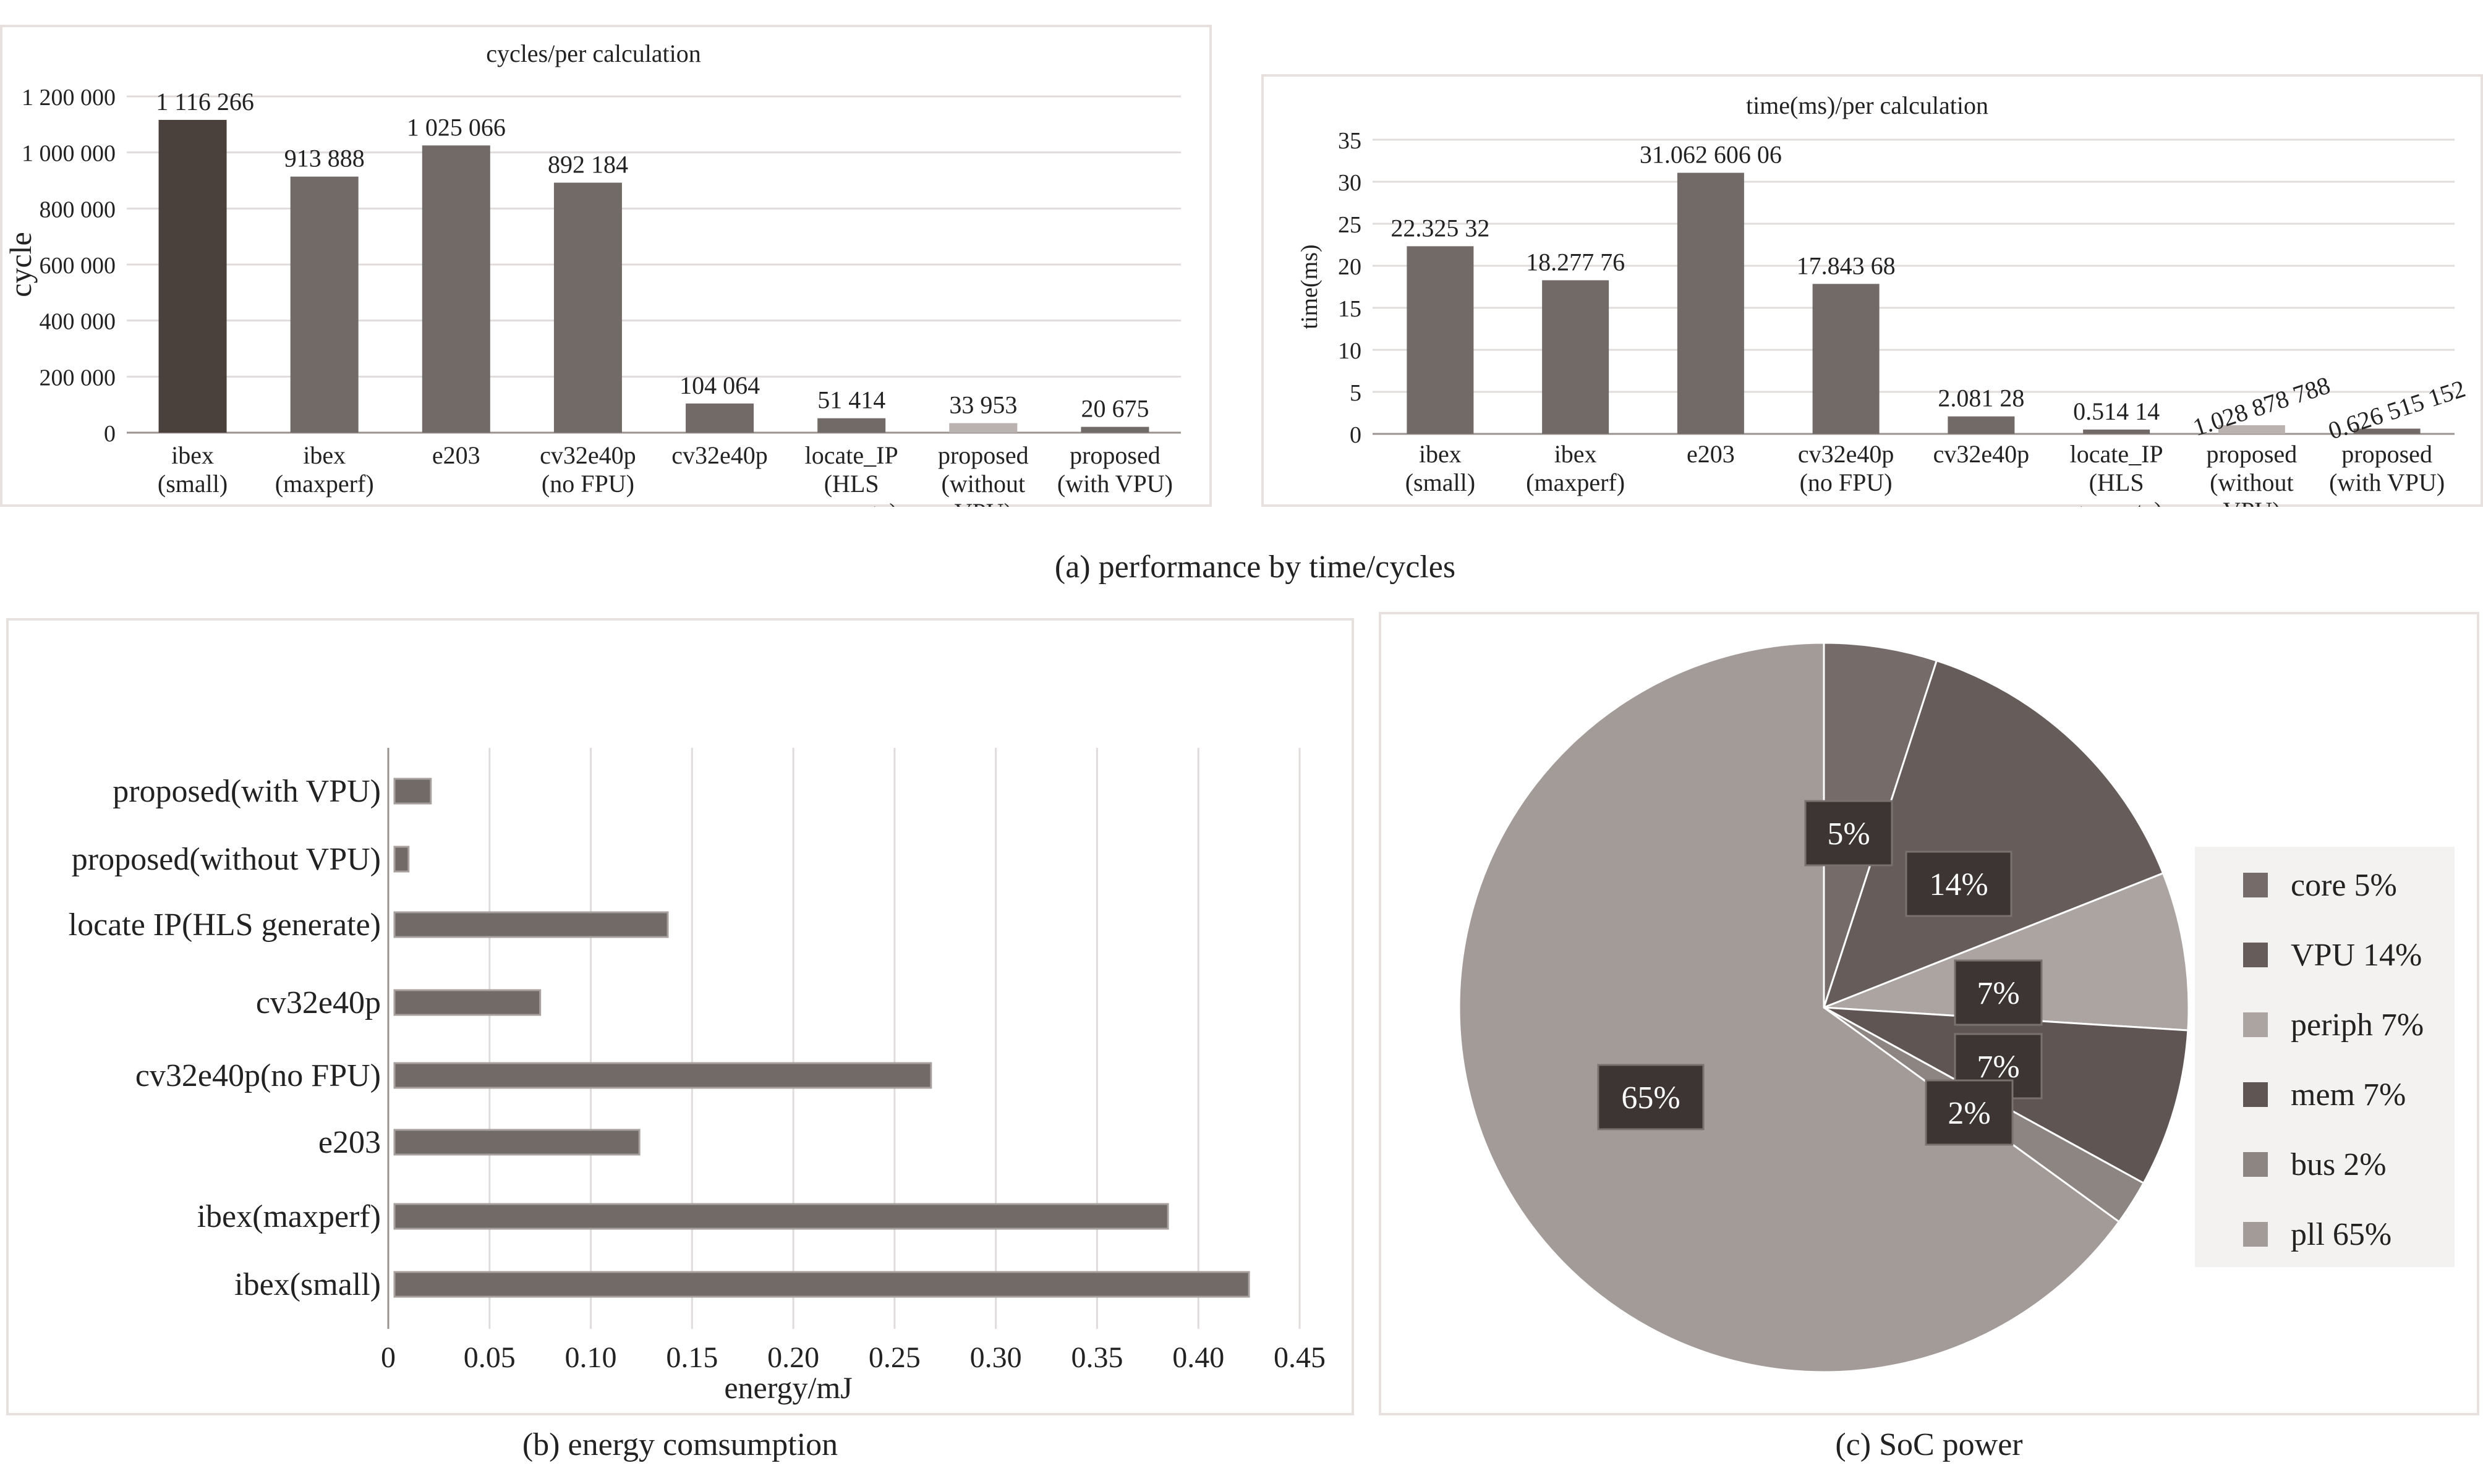 This screenshot has height=1484, width=2483. I want to click on x-tick-label: 0.15, so click(692, 1357).